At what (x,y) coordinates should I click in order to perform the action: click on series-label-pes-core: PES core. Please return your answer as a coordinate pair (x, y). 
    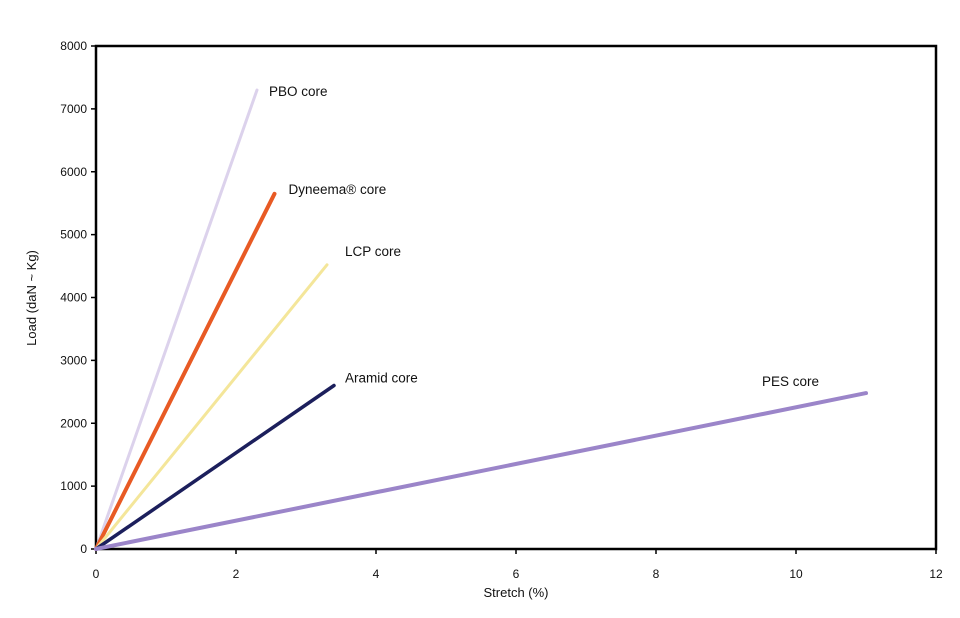
    Looking at the image, I should click on (790, 381).